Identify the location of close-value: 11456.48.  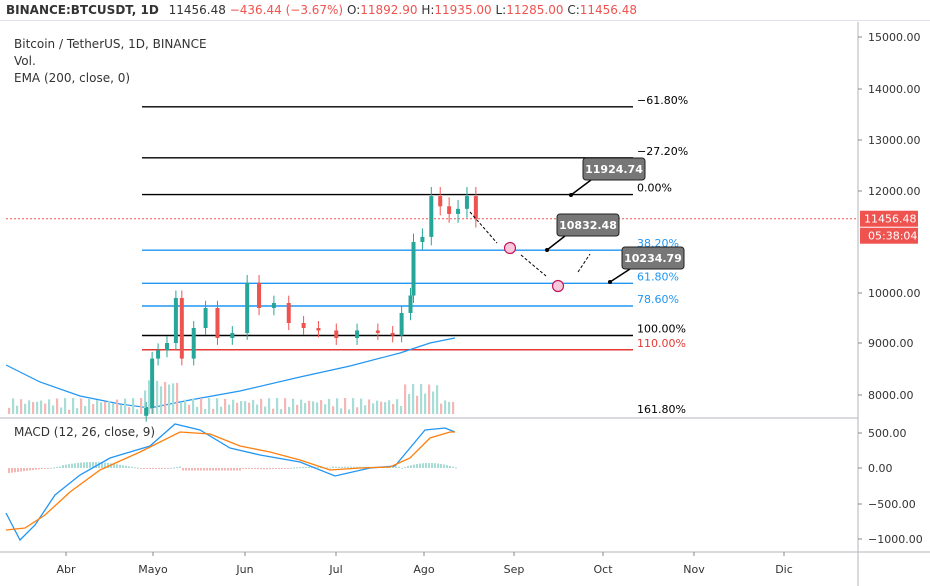
(608, 10).